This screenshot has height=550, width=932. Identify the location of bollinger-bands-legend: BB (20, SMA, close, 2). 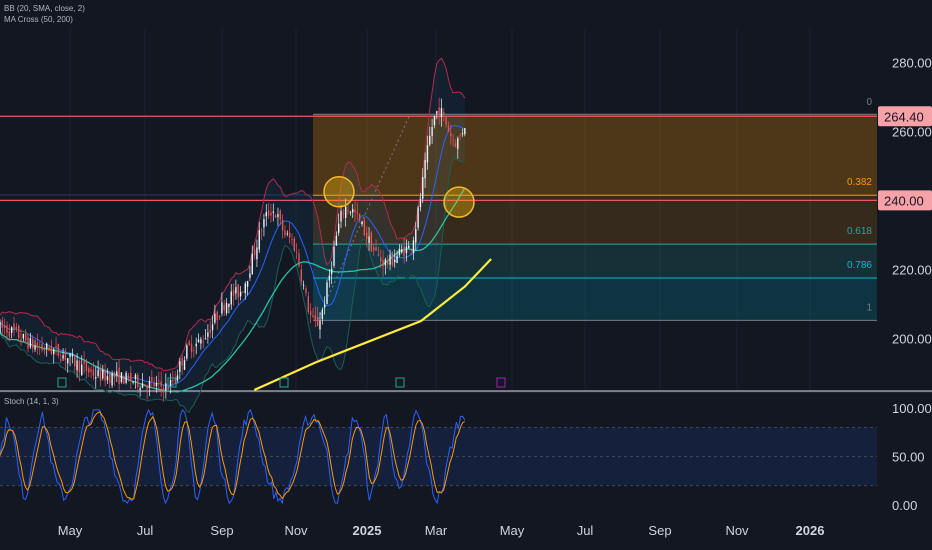
(44, 8).